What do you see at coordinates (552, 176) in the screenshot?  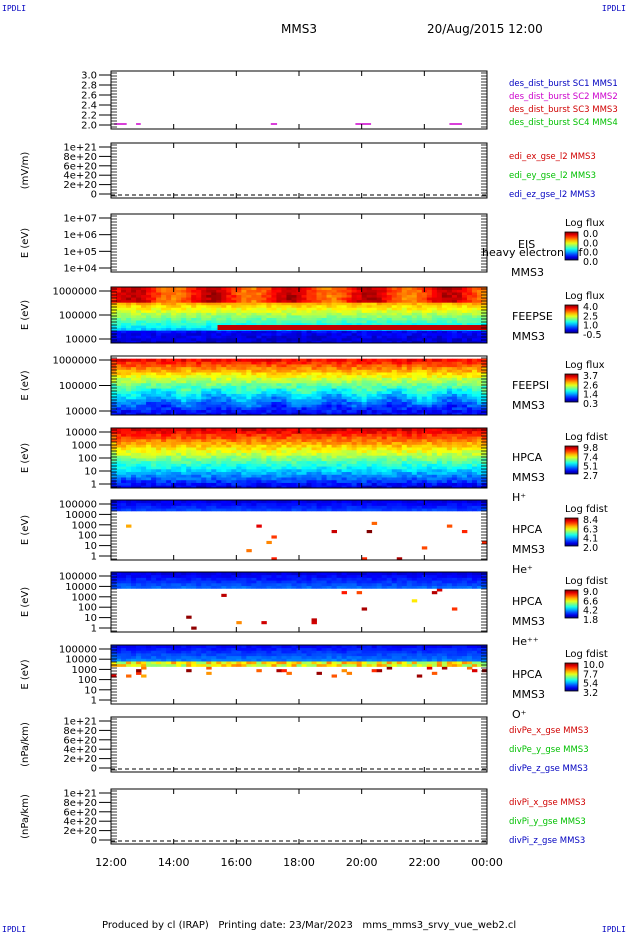 I see `legend-entry: edi_ey_gse_l2 MMS3` at bounding box center [552, 176].